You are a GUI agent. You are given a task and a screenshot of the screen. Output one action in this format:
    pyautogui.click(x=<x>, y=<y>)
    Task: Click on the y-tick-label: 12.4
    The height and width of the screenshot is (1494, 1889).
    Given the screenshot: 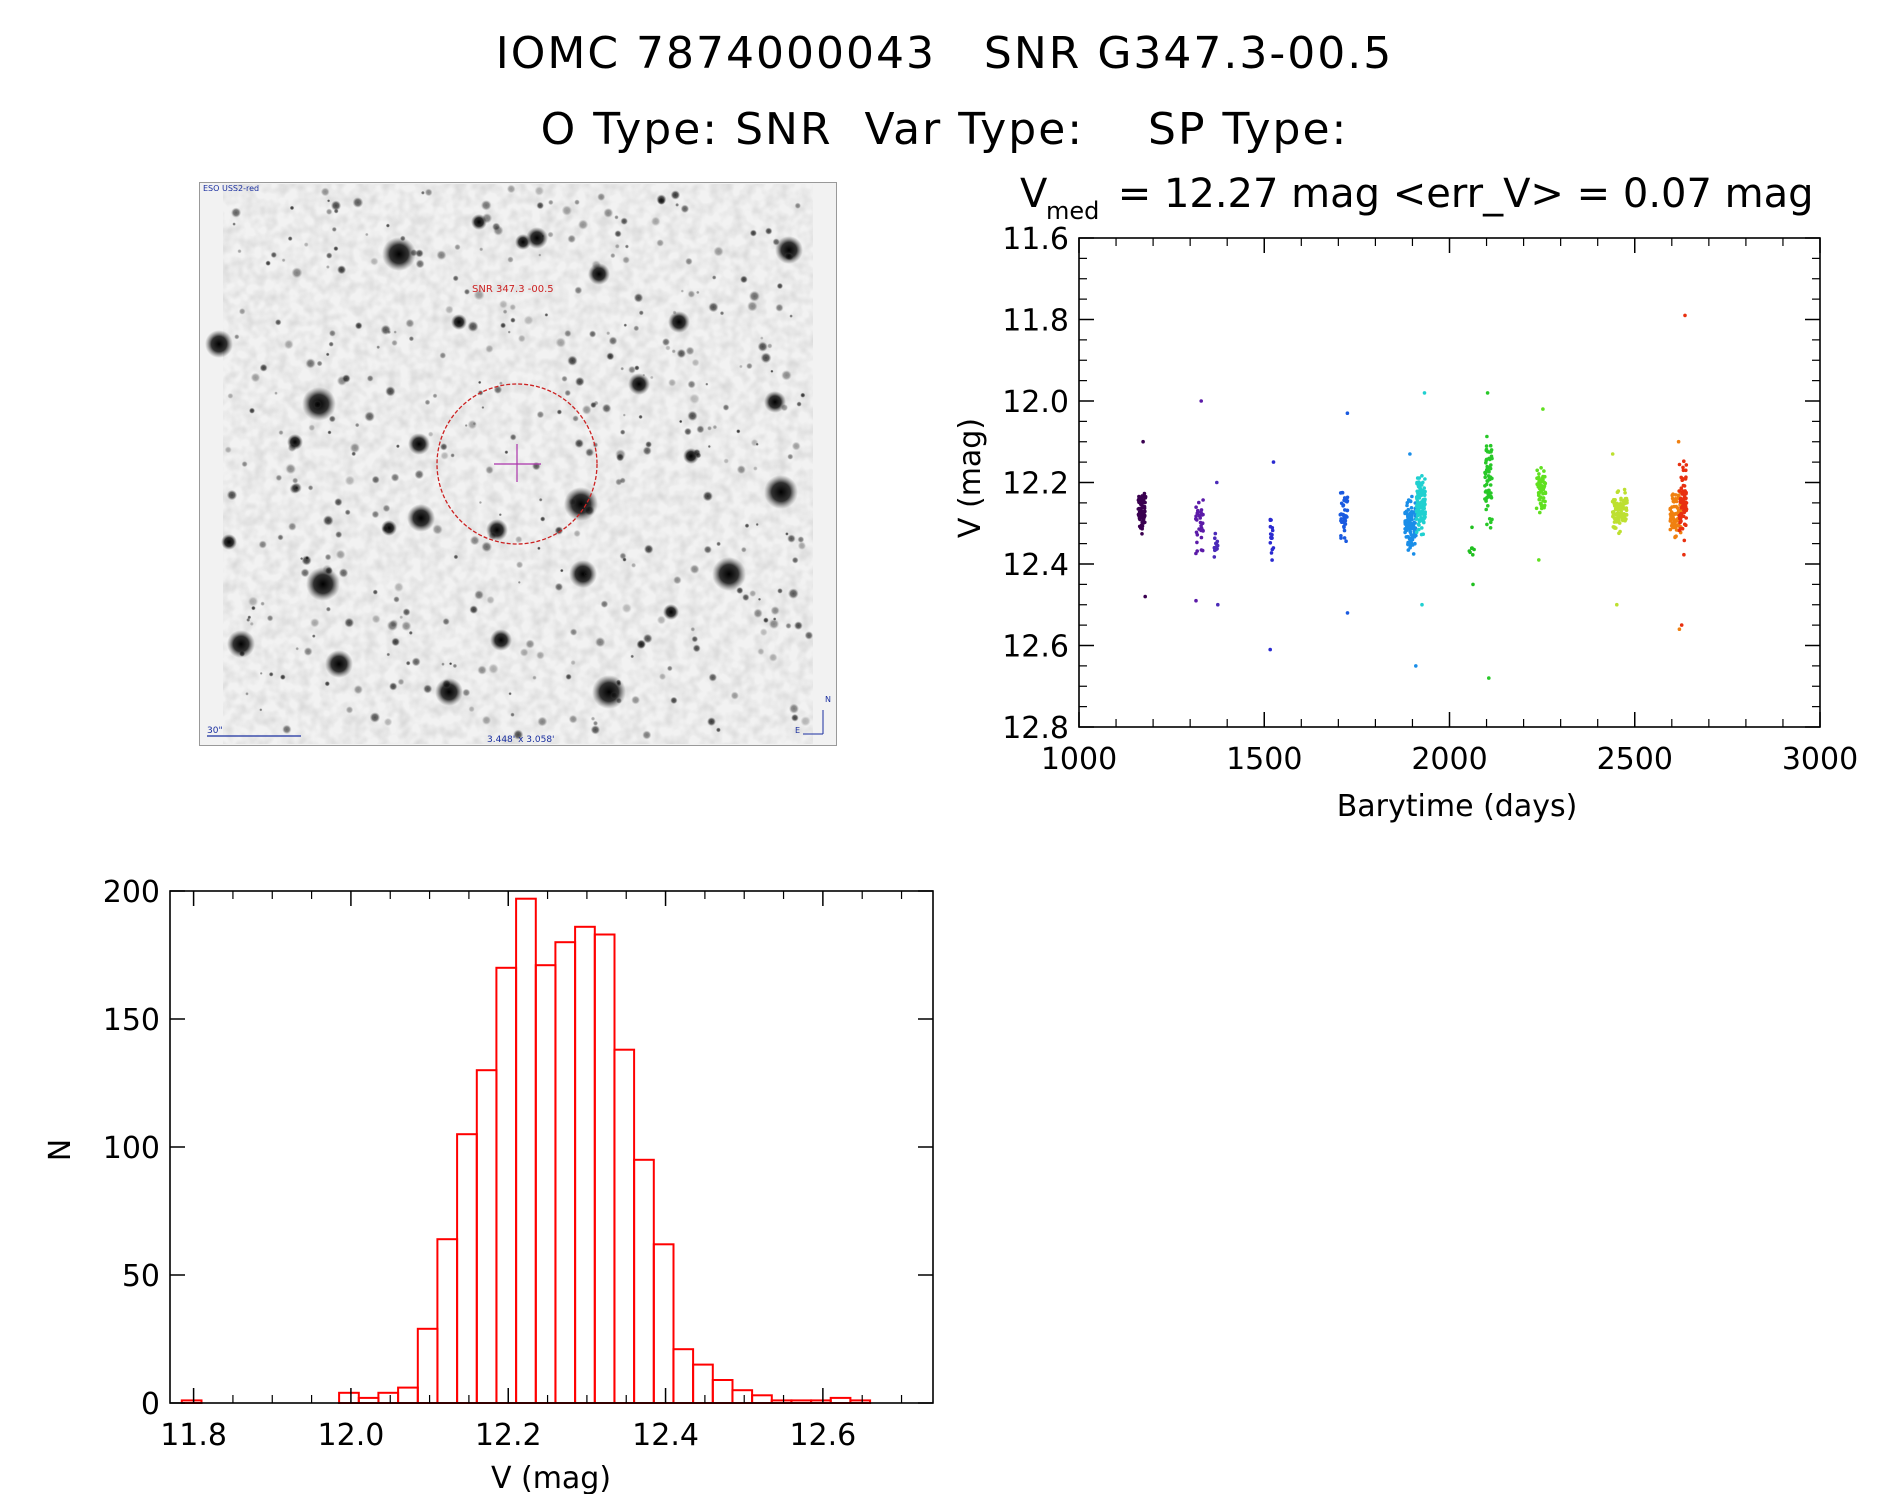 What is the action you would take?
    pyautogui.click(x=1035, y=565)
    